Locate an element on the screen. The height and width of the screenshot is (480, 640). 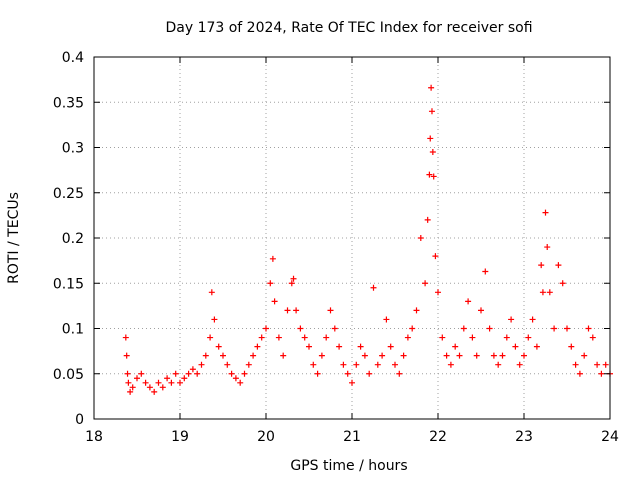
y-axis-label: ROTI / TECUs is located at coordinates (14, 238).